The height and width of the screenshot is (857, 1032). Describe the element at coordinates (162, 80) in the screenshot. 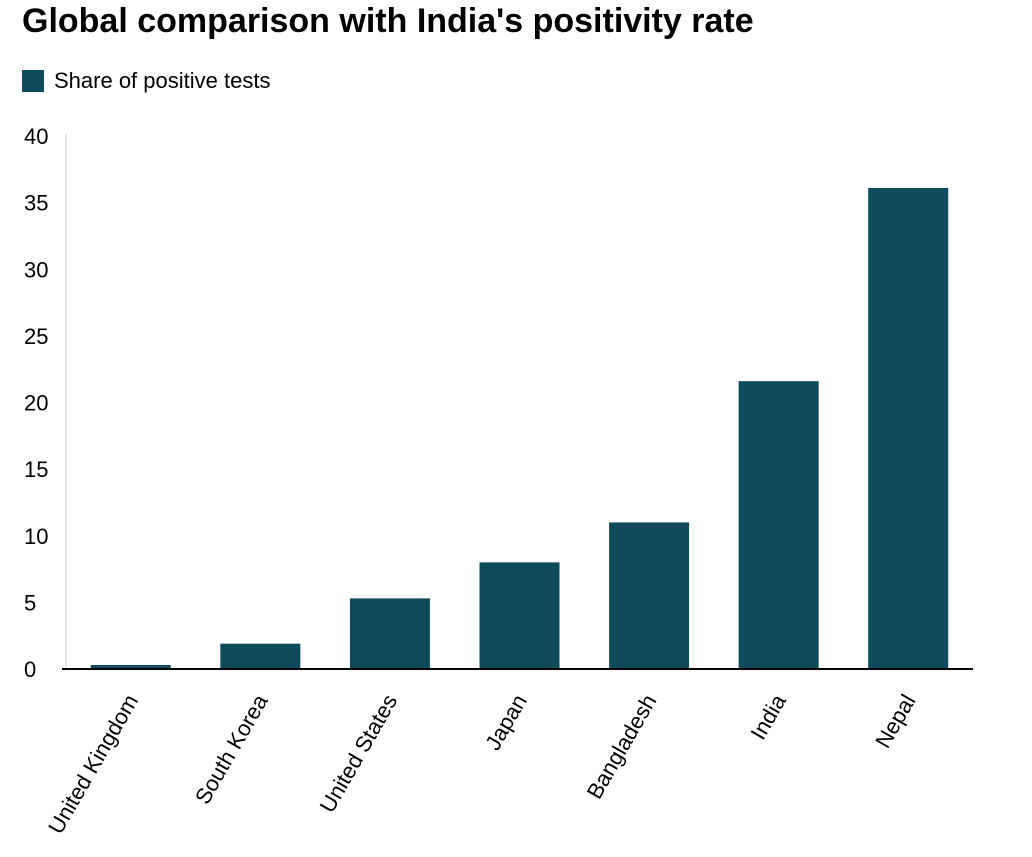

I see `legend-label: Share of positive tests` at that location.